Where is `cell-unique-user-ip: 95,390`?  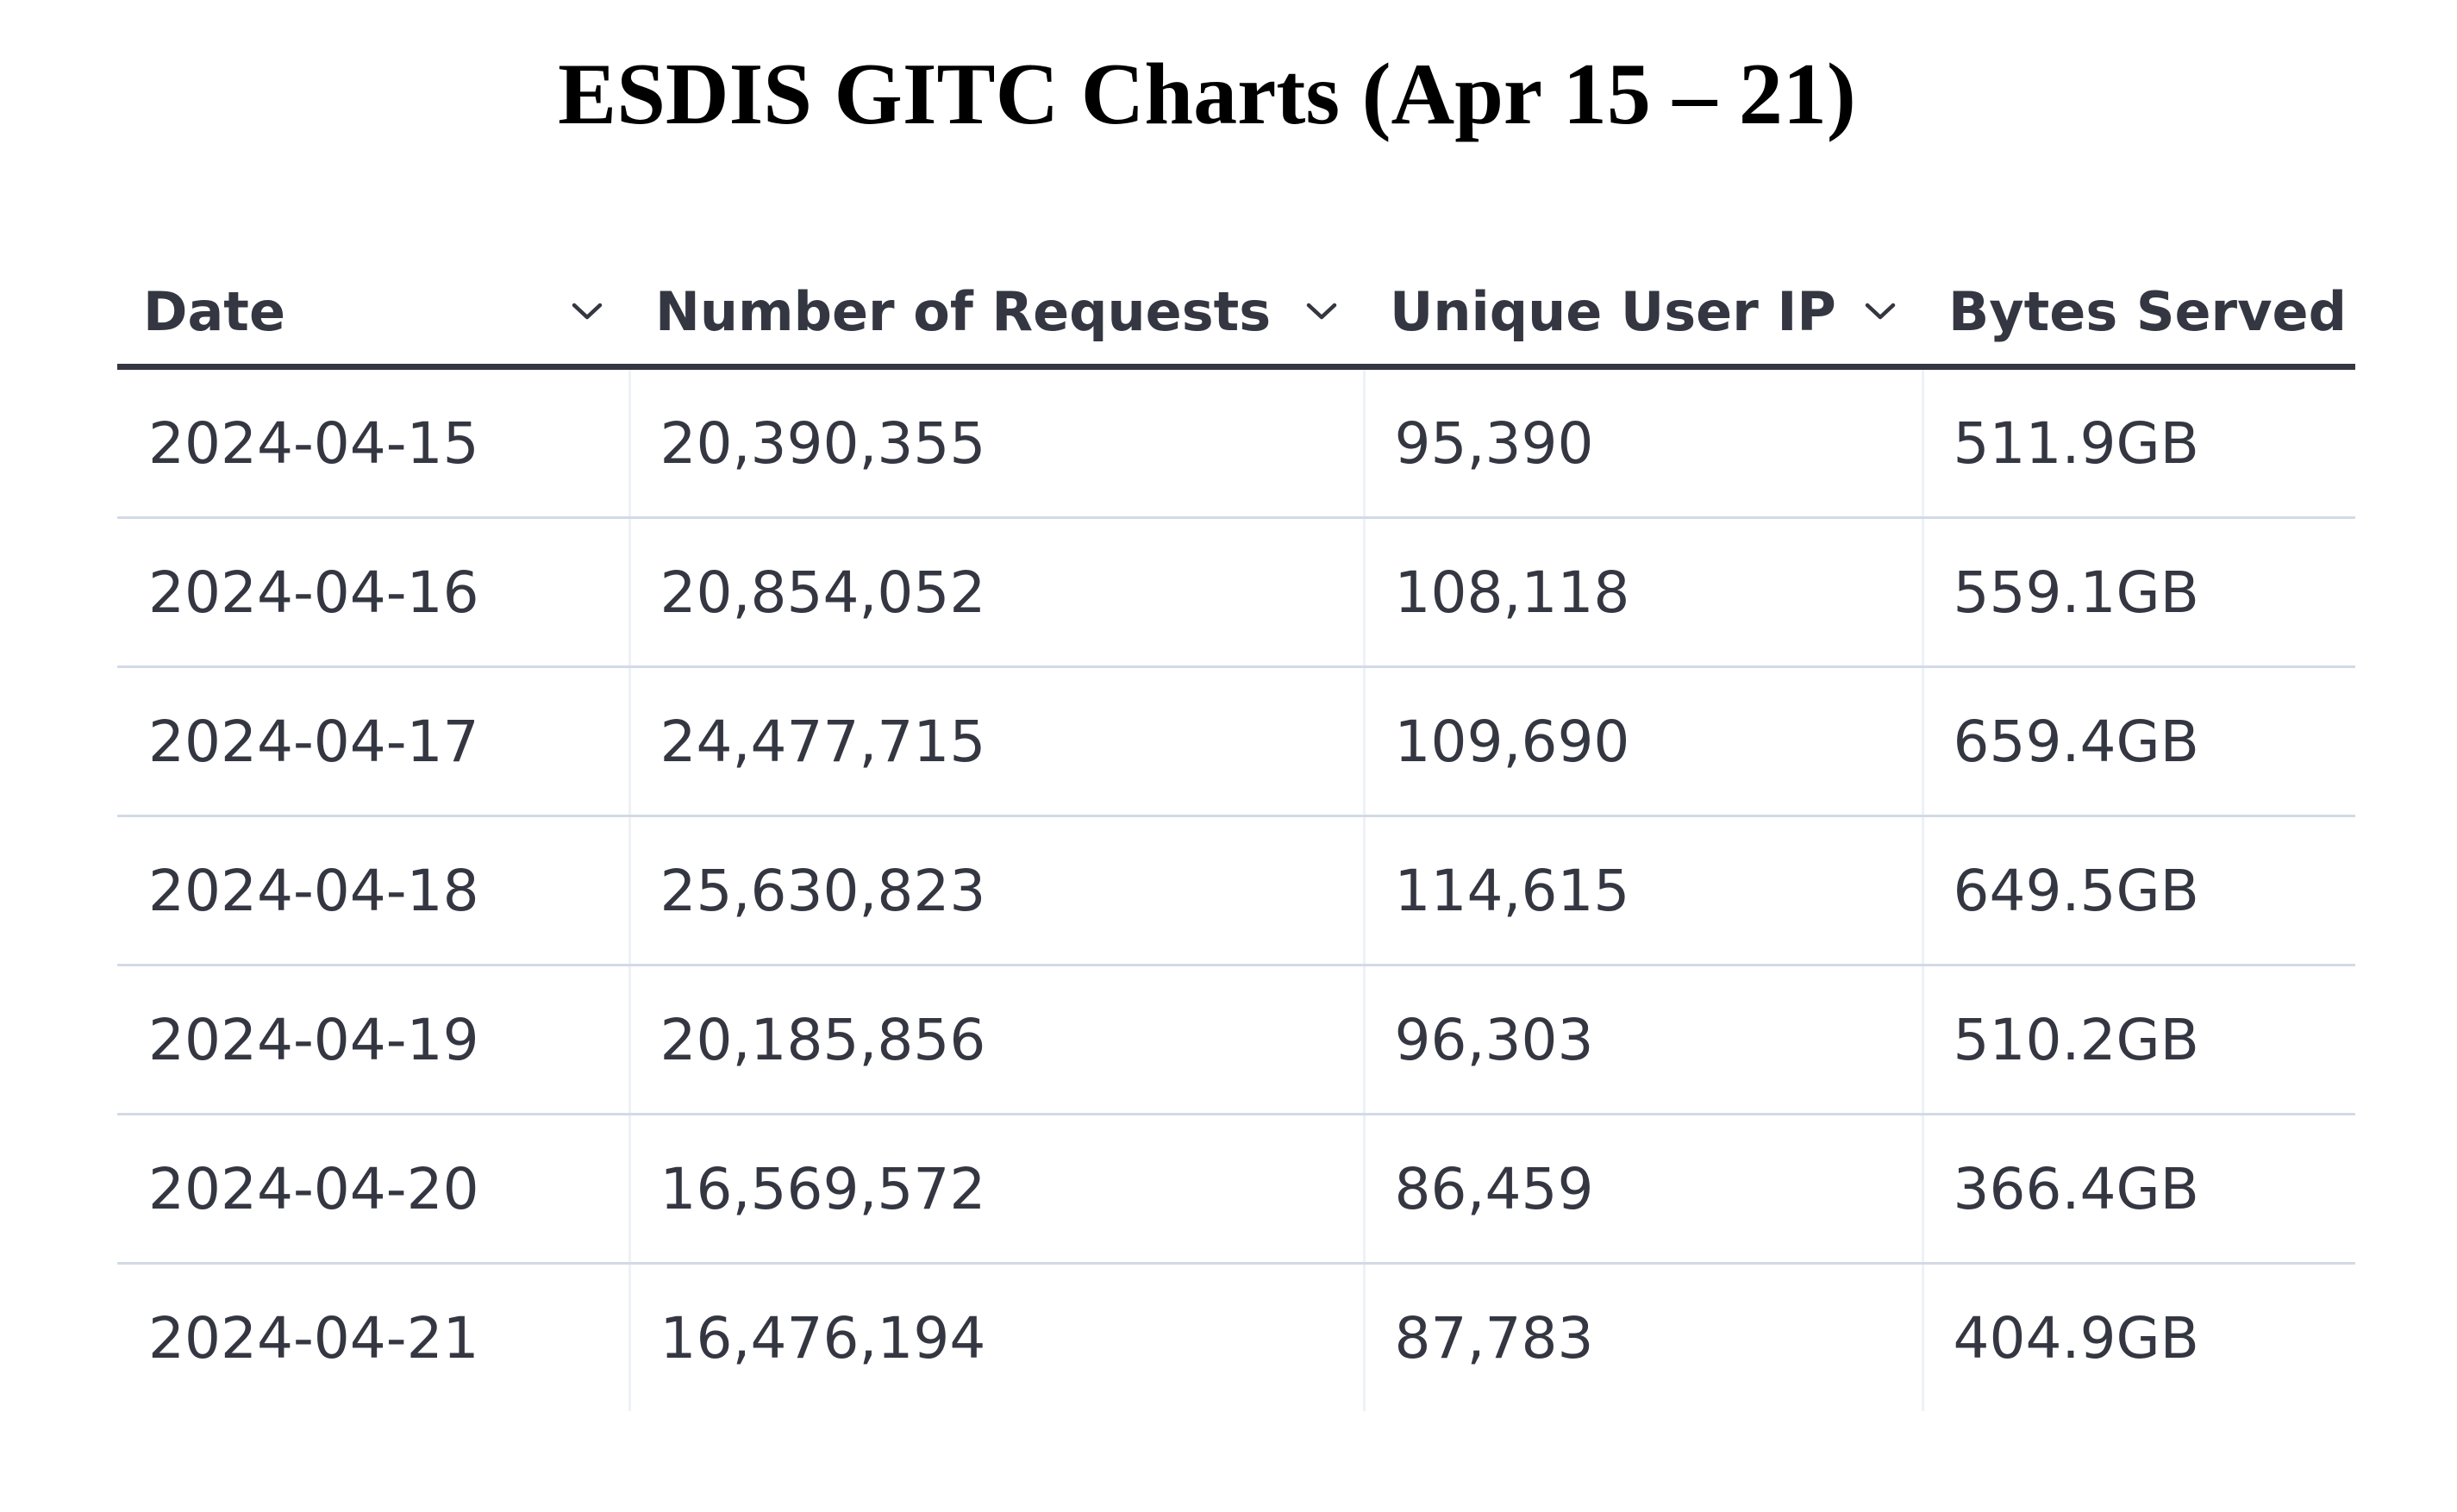
cell-unique-user-ip: 95,390 is located at coordinates (1642, 442).